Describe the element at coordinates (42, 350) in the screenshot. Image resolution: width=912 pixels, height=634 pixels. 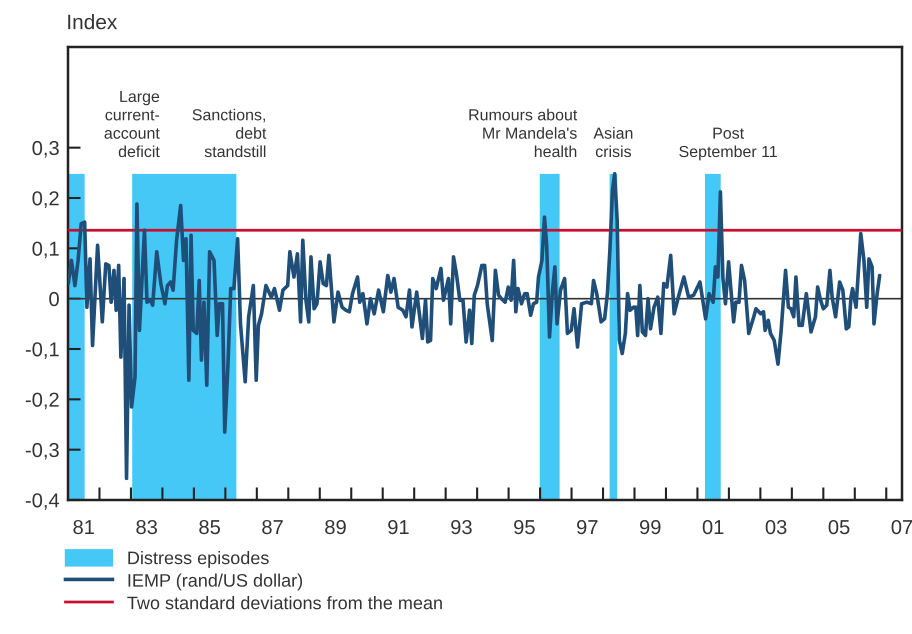
I see `y-tick-label: -0,1` at that location.